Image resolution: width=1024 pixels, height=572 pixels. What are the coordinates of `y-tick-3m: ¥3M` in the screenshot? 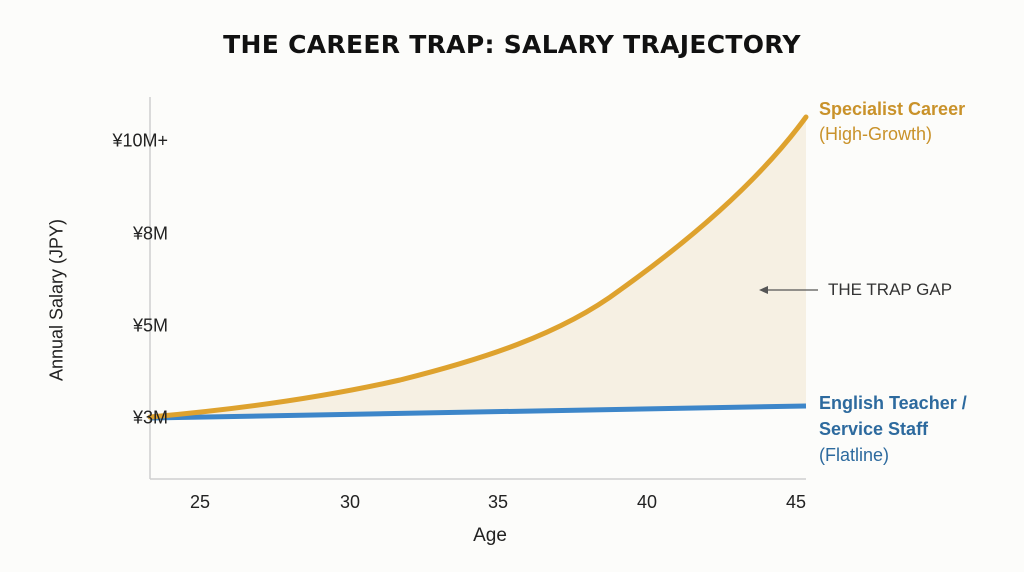 It's located at (150, 417).